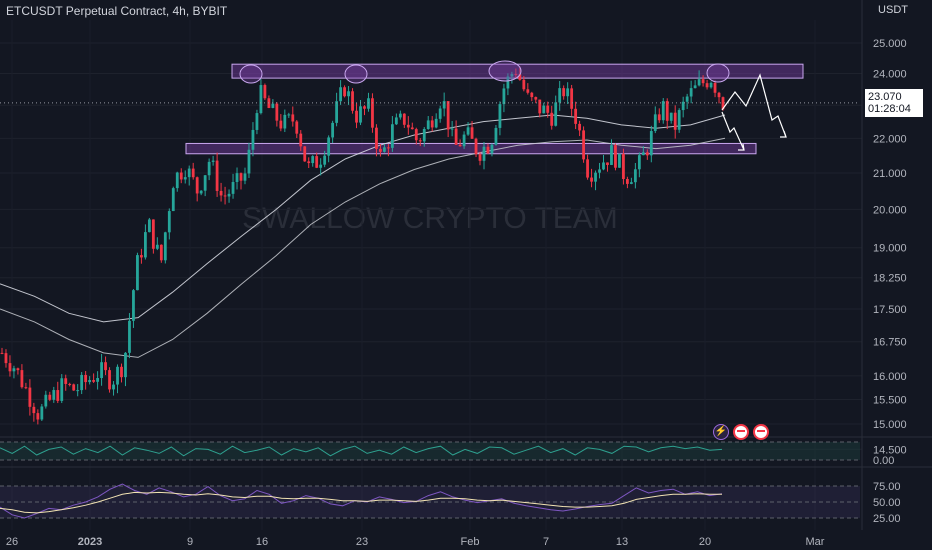 This screenshot has height=550, width=932. I want to click on currency-label: USDT, so click(893, 10).